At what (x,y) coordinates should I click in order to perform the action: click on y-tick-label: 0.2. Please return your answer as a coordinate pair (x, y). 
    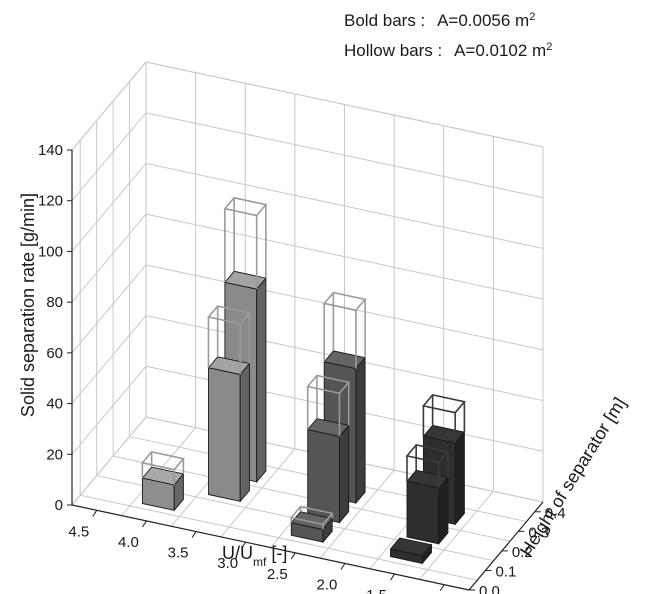
    Looking at the image, I should click on (522, 552).